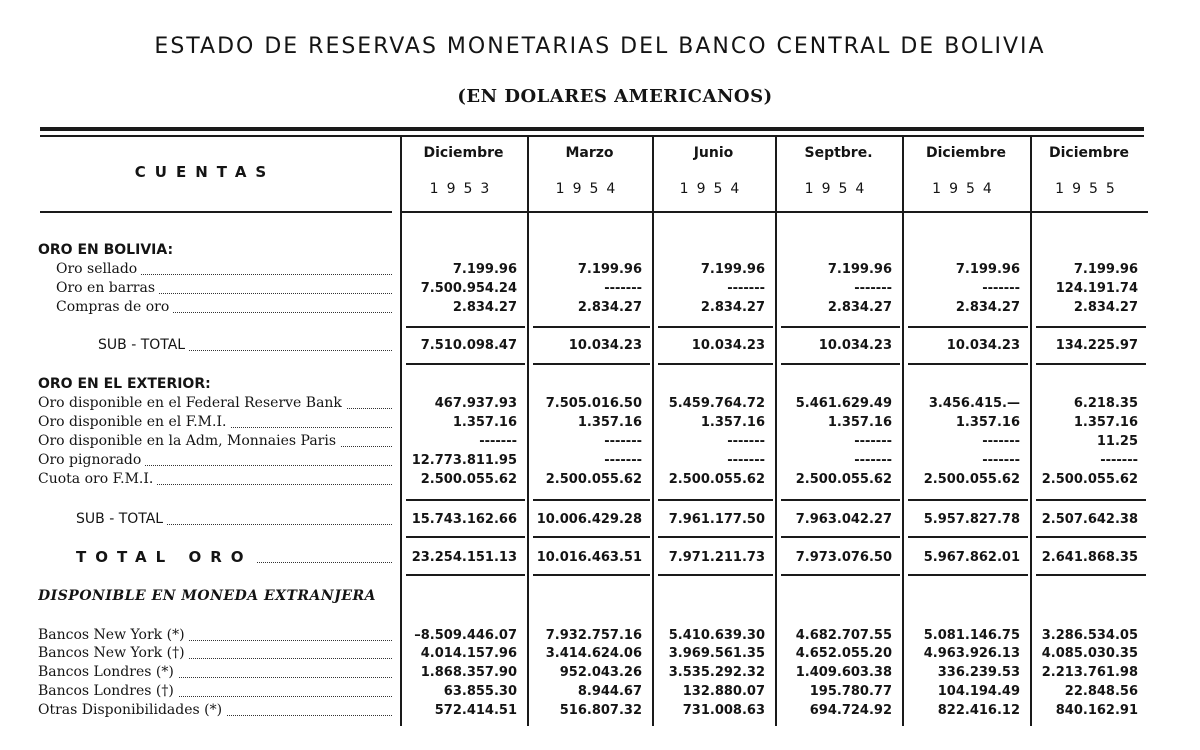  What do you see at coordinates (592, 129) in the screenshot?
I see `top-rule-thick` at bounding box center [592, 129].